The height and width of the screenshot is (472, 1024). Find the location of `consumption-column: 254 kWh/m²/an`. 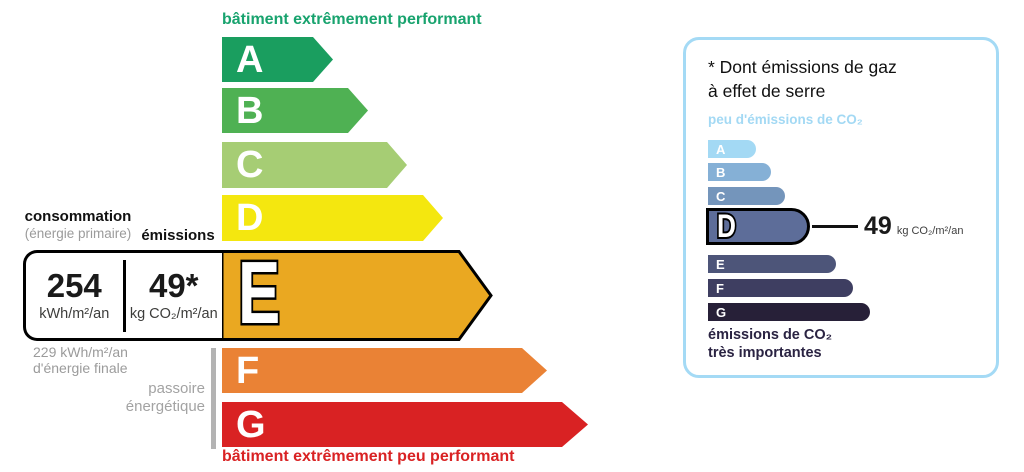

consumption-column: 254 kWh/m²/an is located at coordinates (74, 295).